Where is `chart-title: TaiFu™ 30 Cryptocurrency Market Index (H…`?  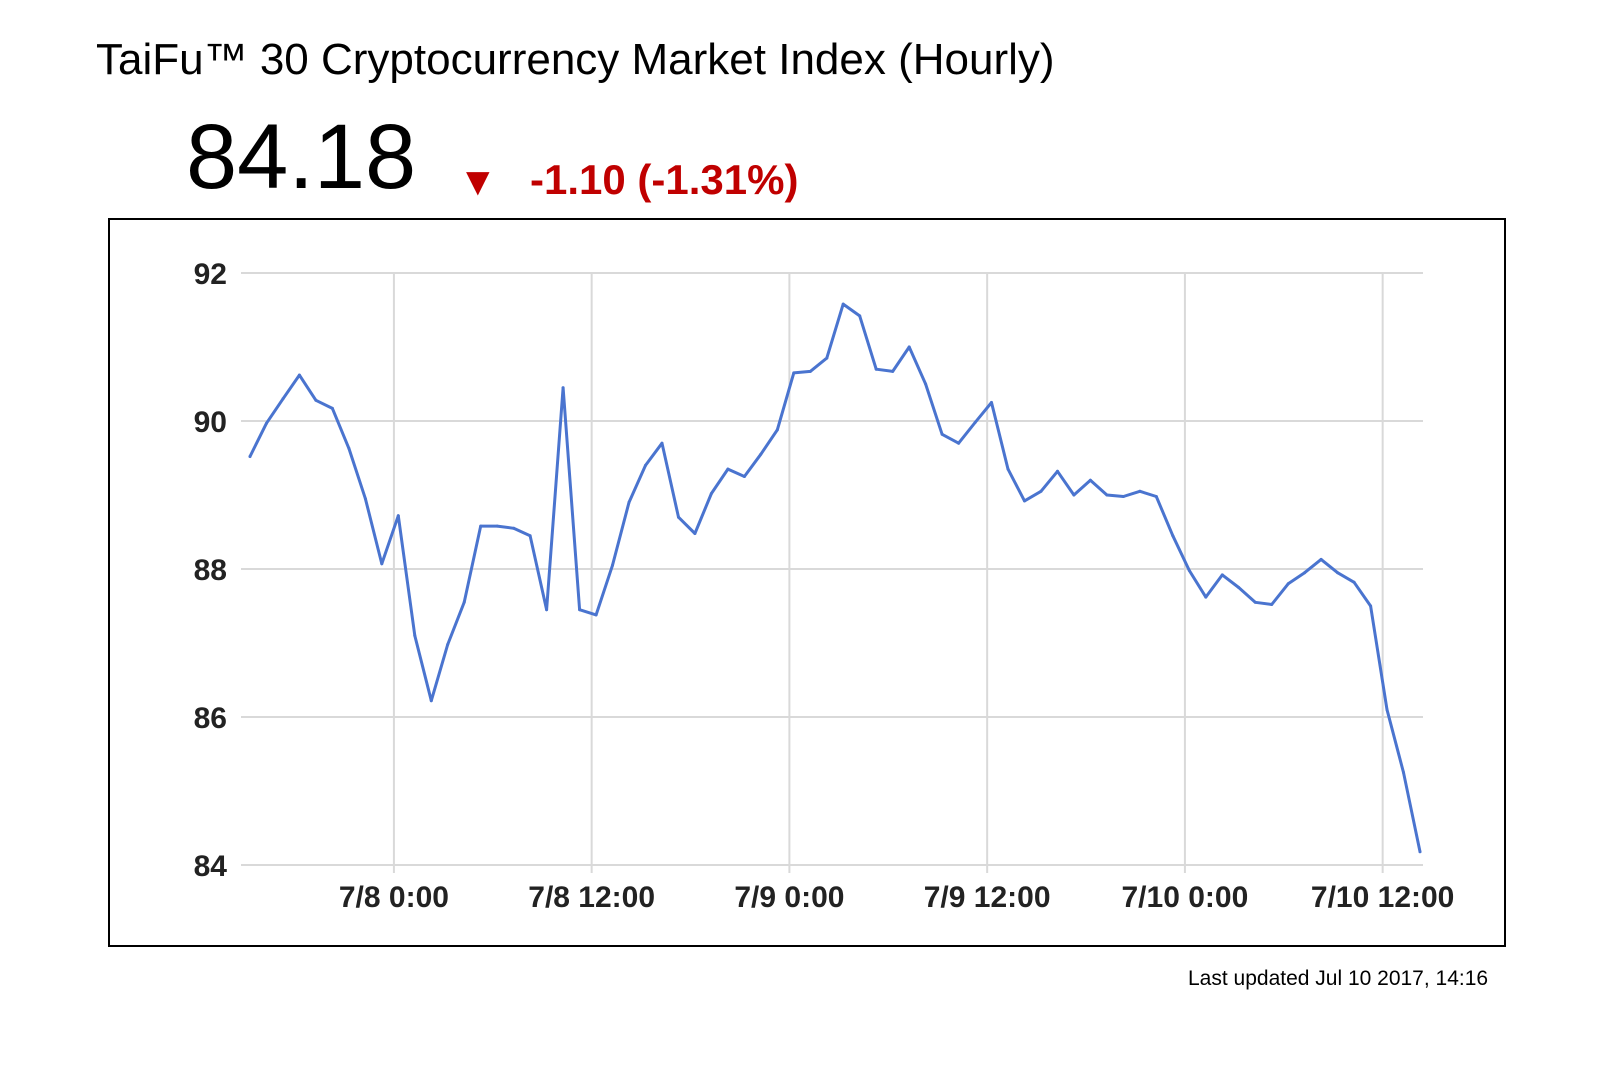
chart-title: TaiFu™ 30 Cryptocurrency Market Index (H… is located at coordinates (575, 59).